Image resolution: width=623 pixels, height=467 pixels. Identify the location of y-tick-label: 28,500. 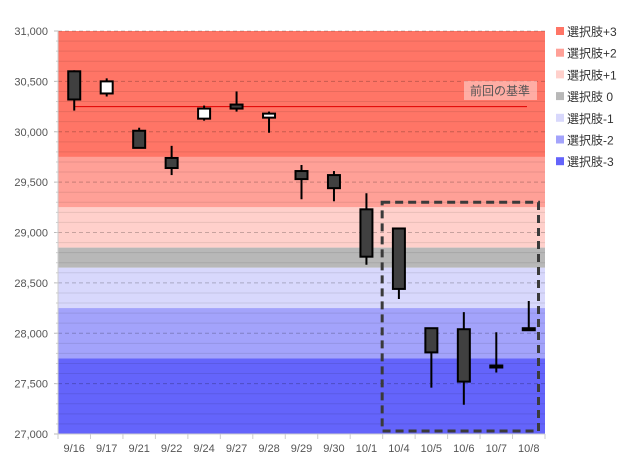
(31, 284).